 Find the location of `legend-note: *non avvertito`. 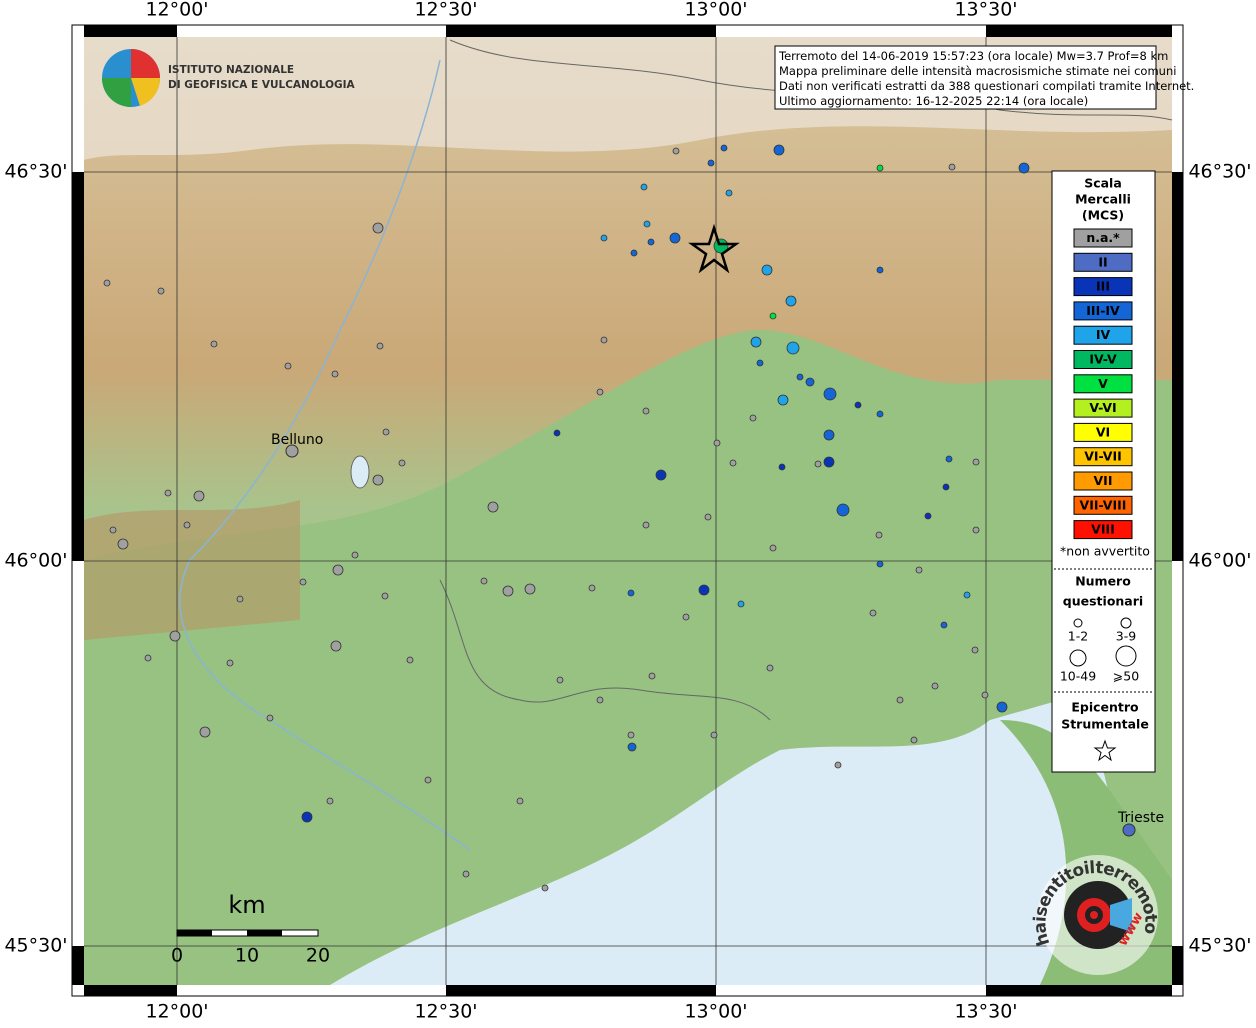

legend-note: *non avvertito is located at coordinates (1105, 551).